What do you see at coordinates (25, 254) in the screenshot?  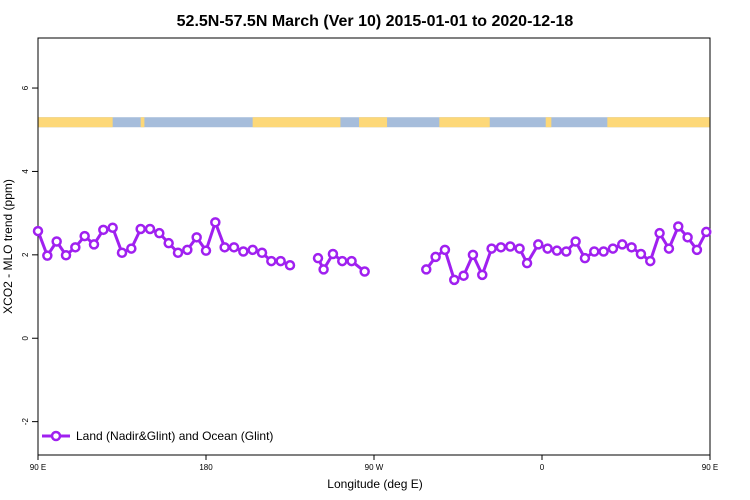 I see `y-tick-label: 2` at bounding box center [25, 254].